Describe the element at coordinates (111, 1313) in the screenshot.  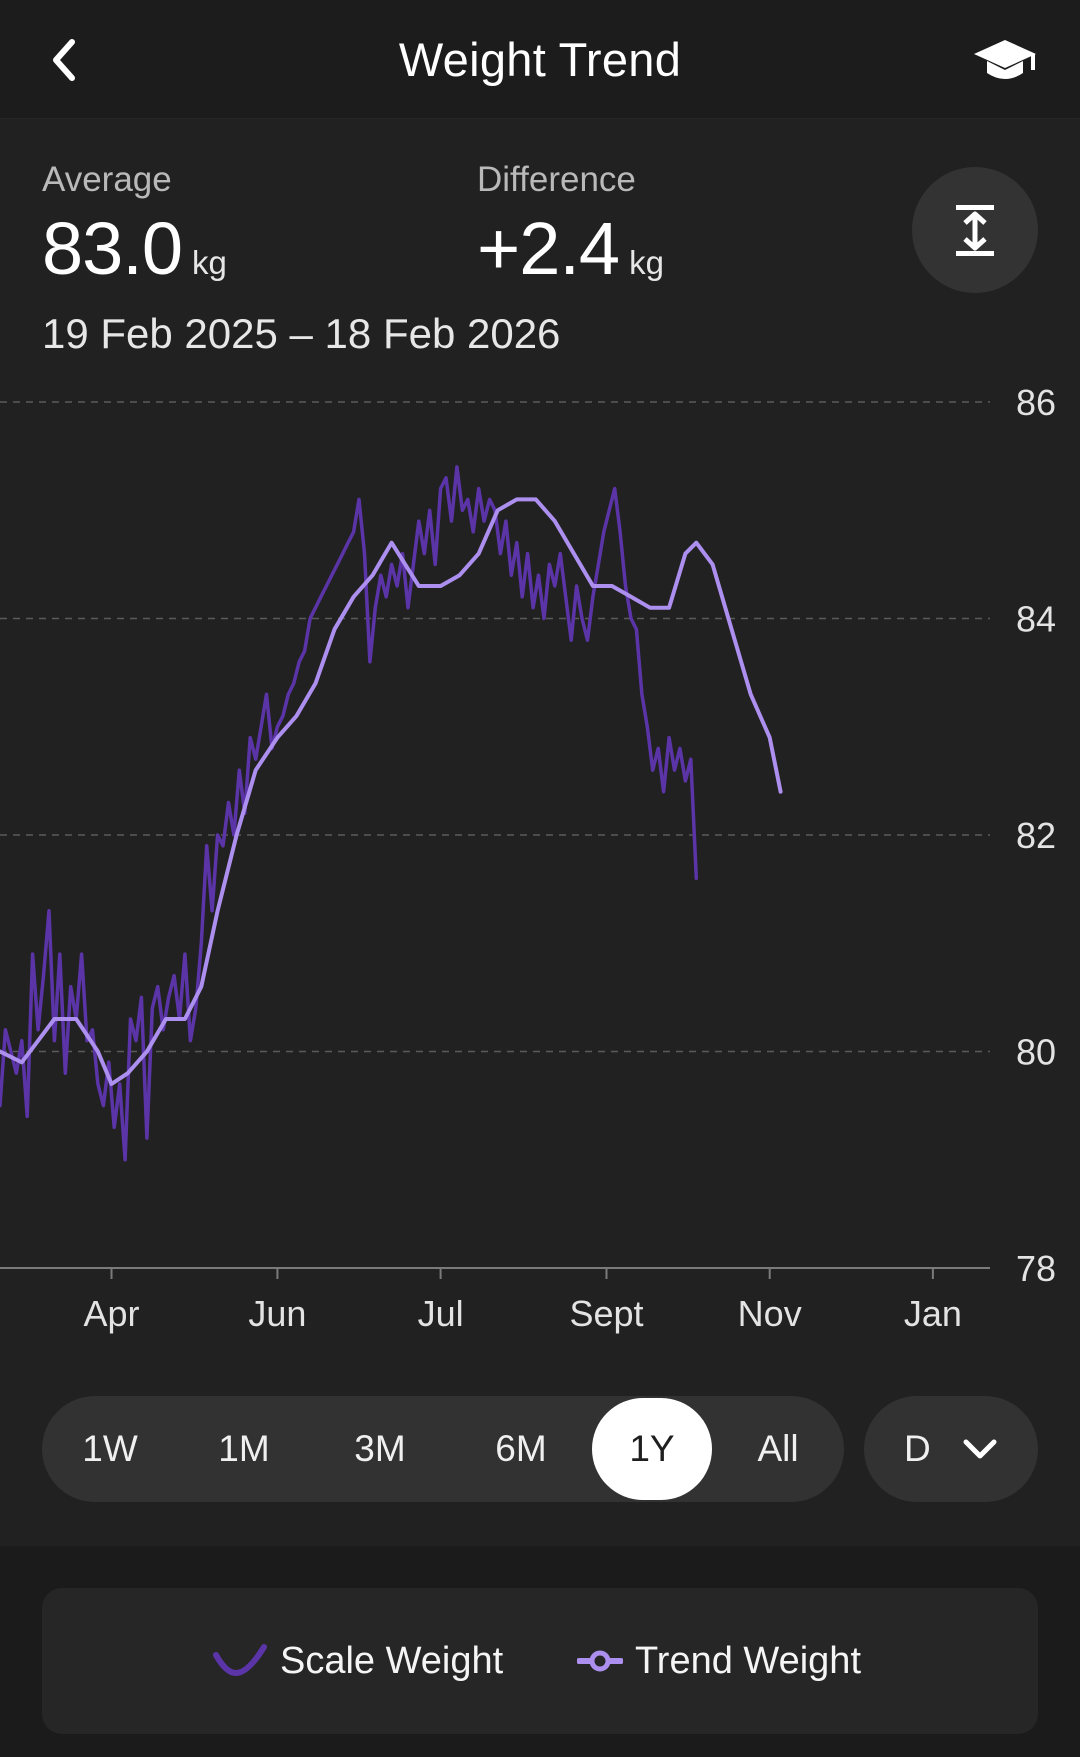
I see `x-tick-label-apr: Apr` at that location.